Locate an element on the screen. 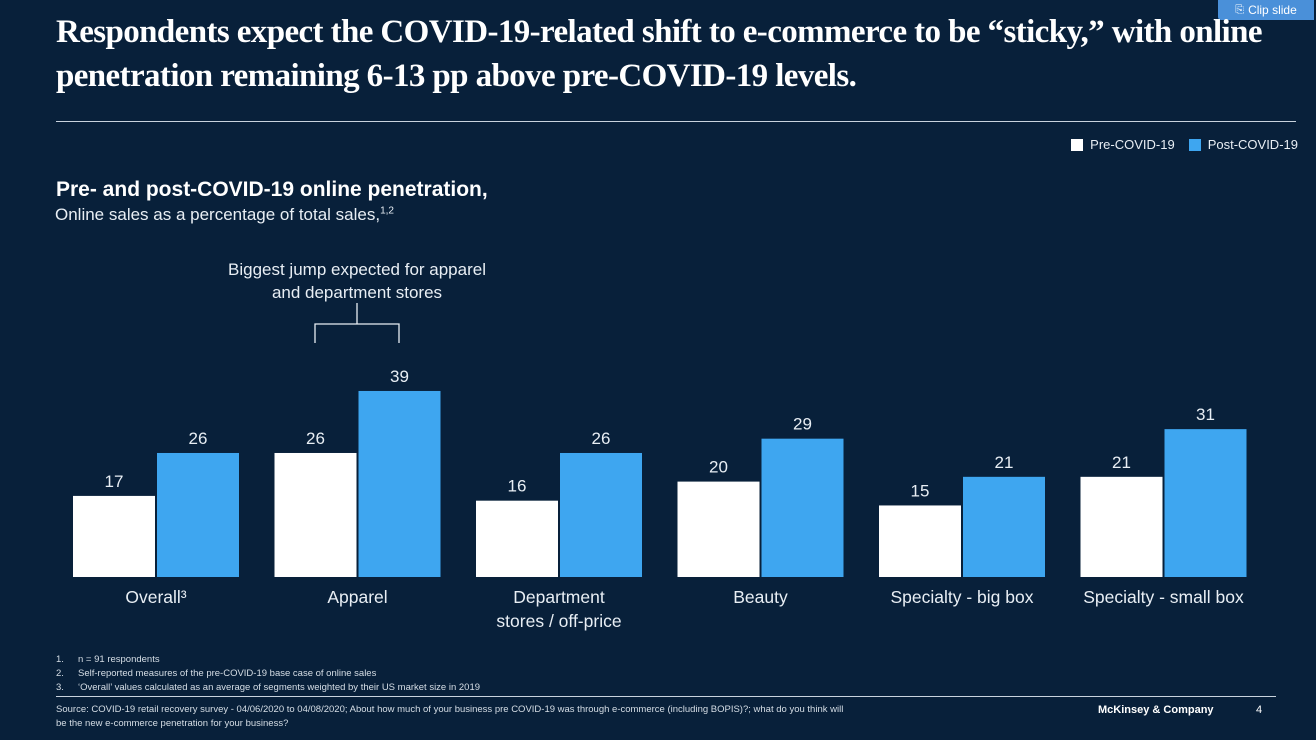 The width and height of the screenshot is (1316, 740). data-label-post-4: 21 is located at coordinates (1004, 462).